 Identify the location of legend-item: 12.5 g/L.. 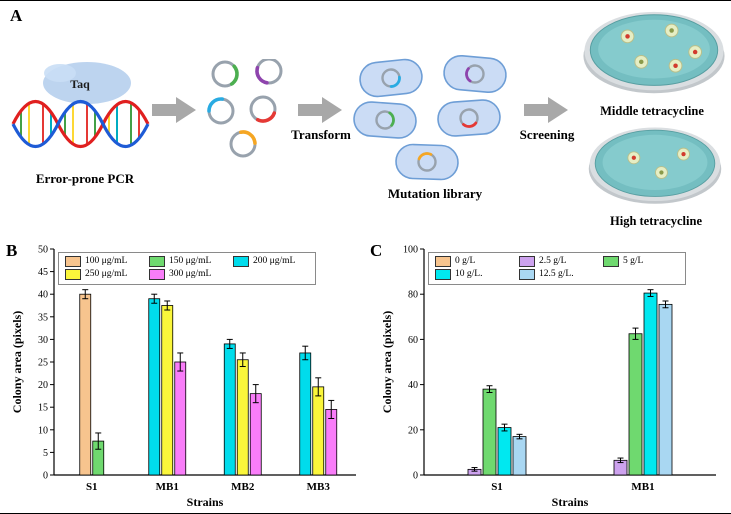
(557, 275).